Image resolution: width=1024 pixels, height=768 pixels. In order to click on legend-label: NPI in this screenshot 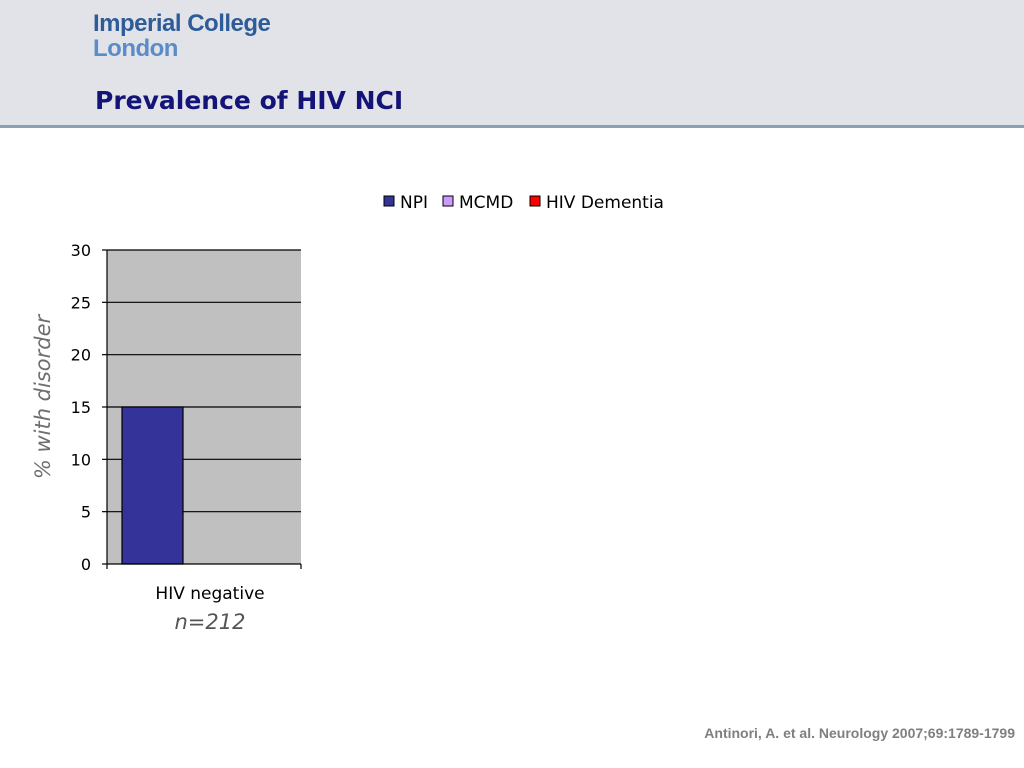, I will do `click(414, 203)`.